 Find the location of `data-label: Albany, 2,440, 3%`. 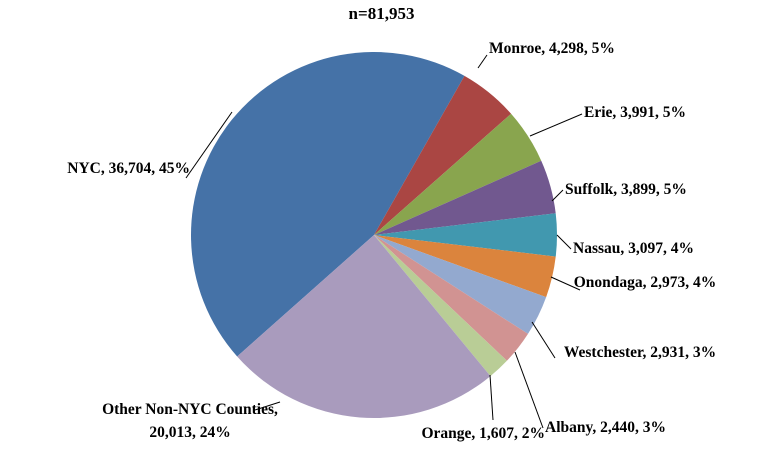

data-label: Albany, 2,440, 3% is located at coordinates (606, 427).